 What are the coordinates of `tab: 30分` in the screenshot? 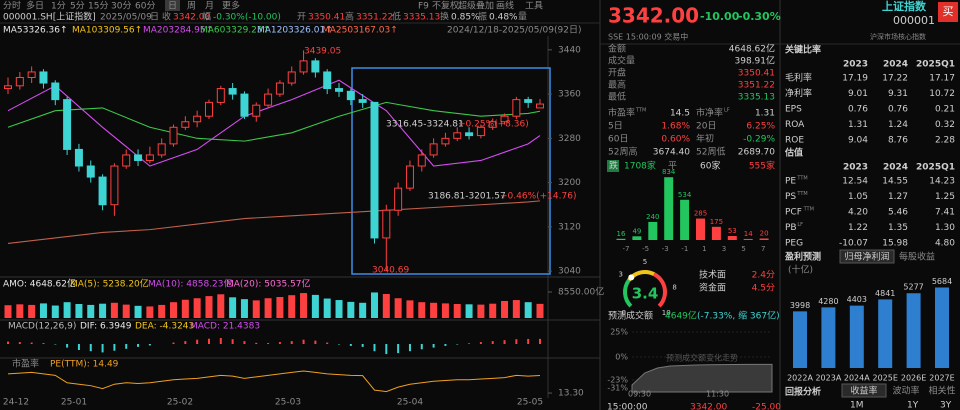 It's located at (121, 6).